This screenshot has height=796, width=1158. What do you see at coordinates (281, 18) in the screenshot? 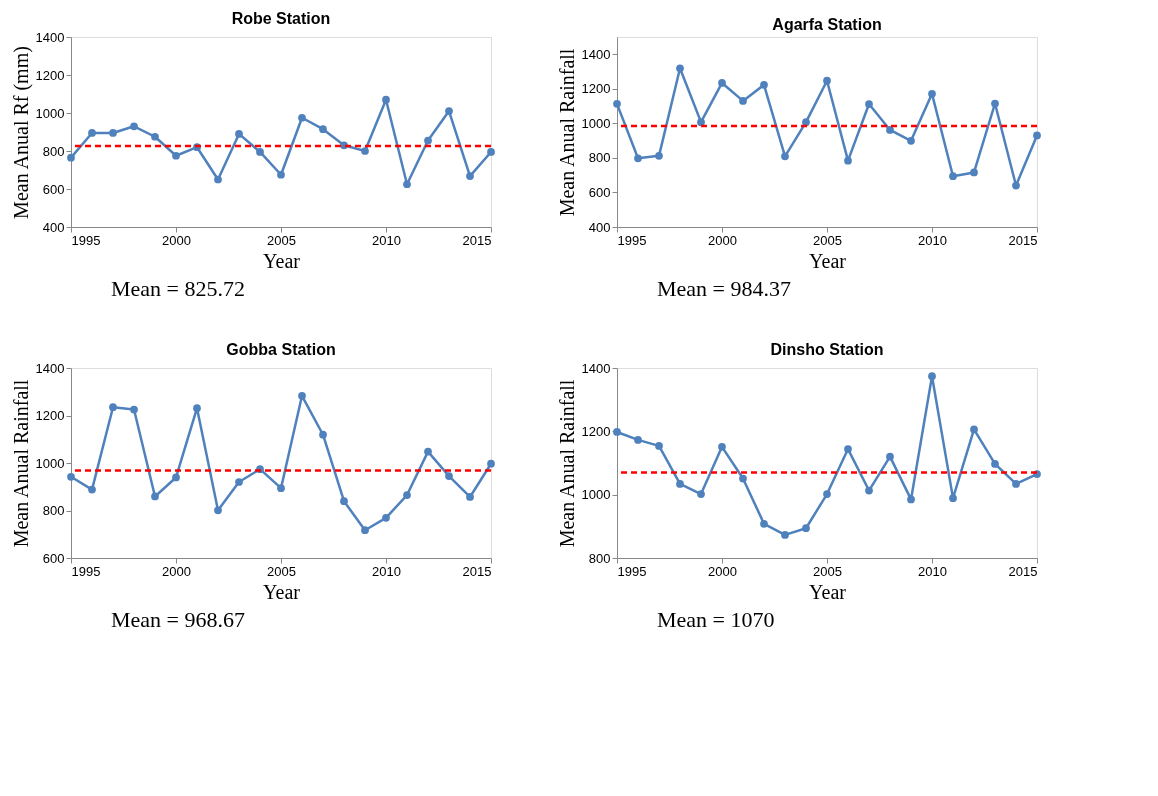
I see `chart-title: Robe Station` at bounding box center [281, 18].